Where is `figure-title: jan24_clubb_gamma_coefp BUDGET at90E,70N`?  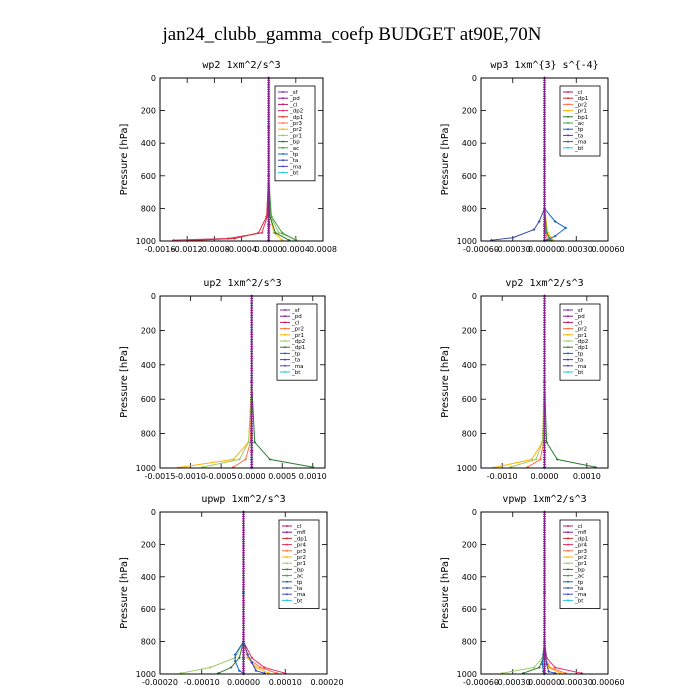
figure-title: jan24_clubb_gamma_coefp BUDGET at90E,70N is located at coordinates (351, 34).